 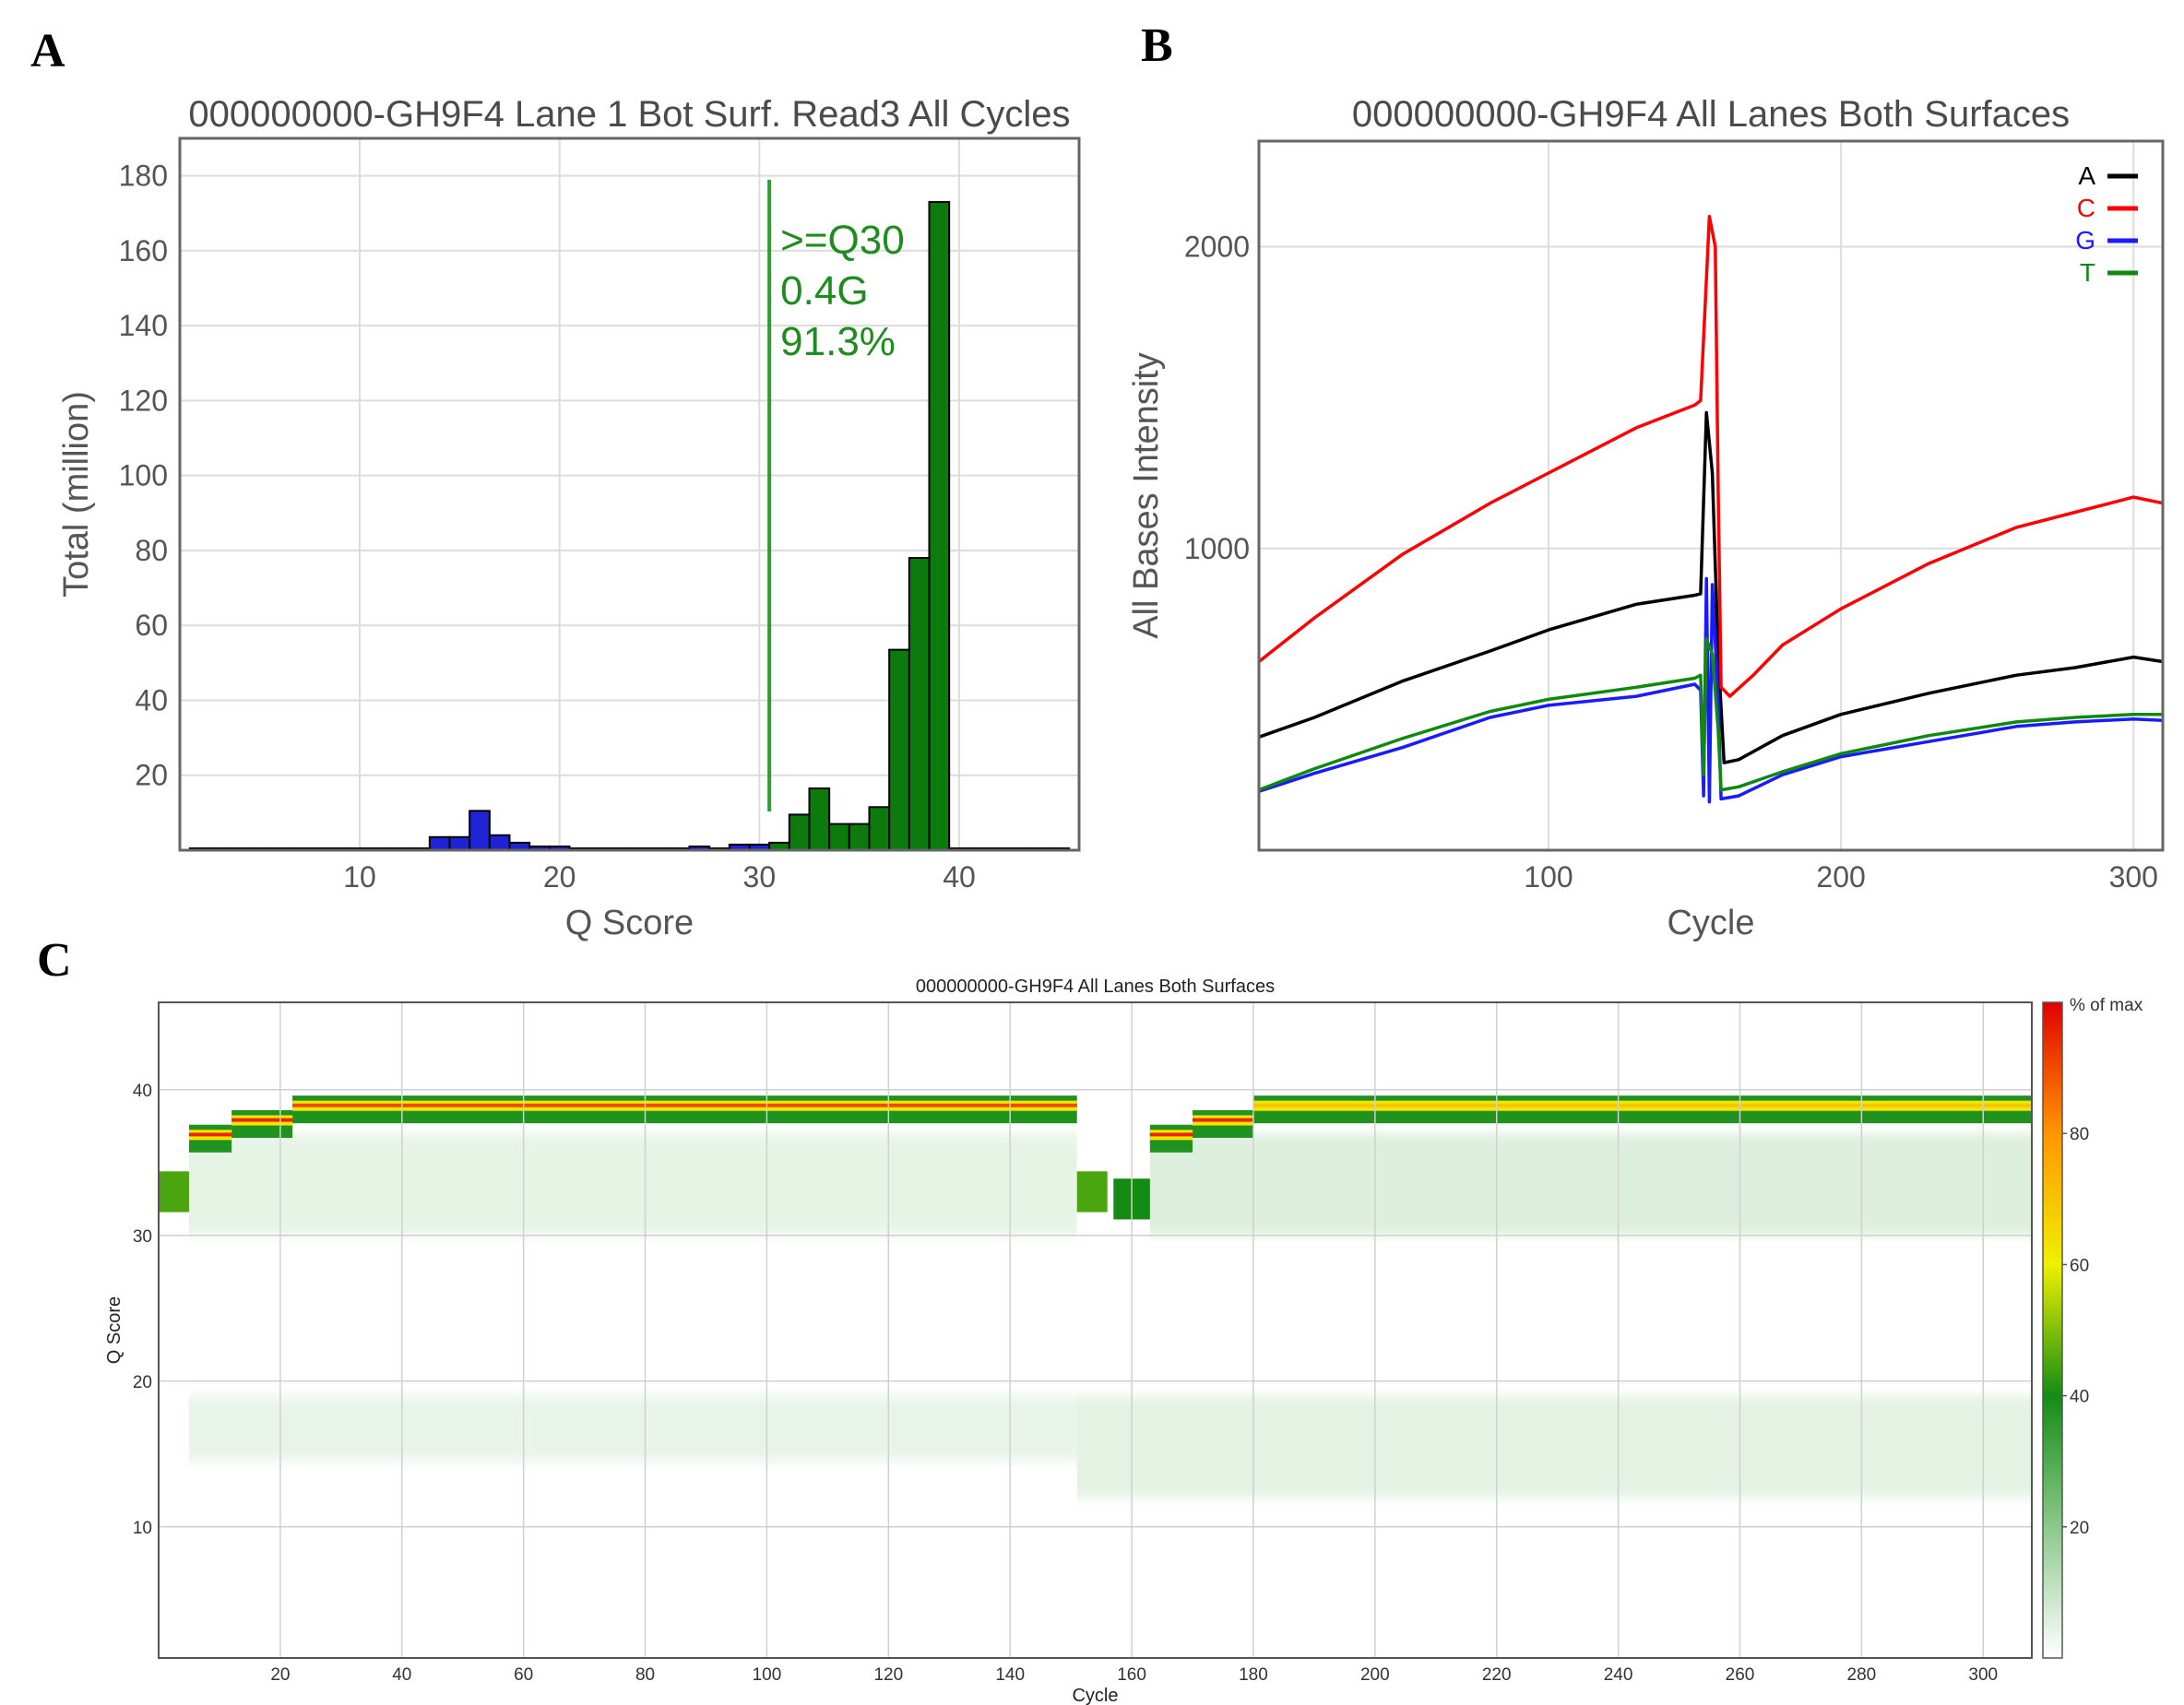 What do you see at coordinates (142, 1237) in the screenshot?
I see `y-tick-c: 30` at bounding box center [142, 1237].